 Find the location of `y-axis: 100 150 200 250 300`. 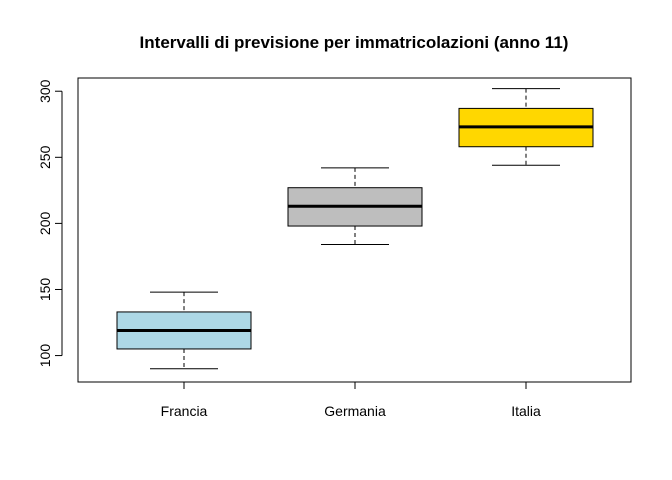

y-axis: 100 150 200 250 300 is located at coordinates (50, 223).